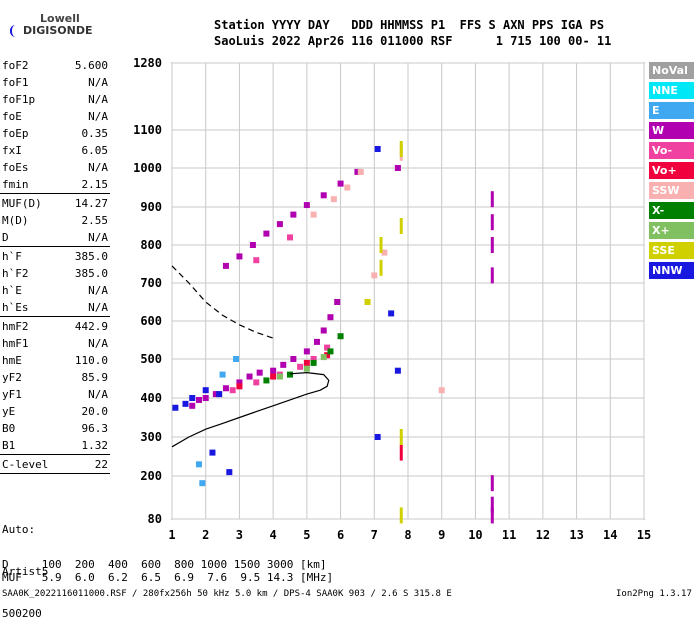  I want to click on param-name: foE, so click(12, 116).